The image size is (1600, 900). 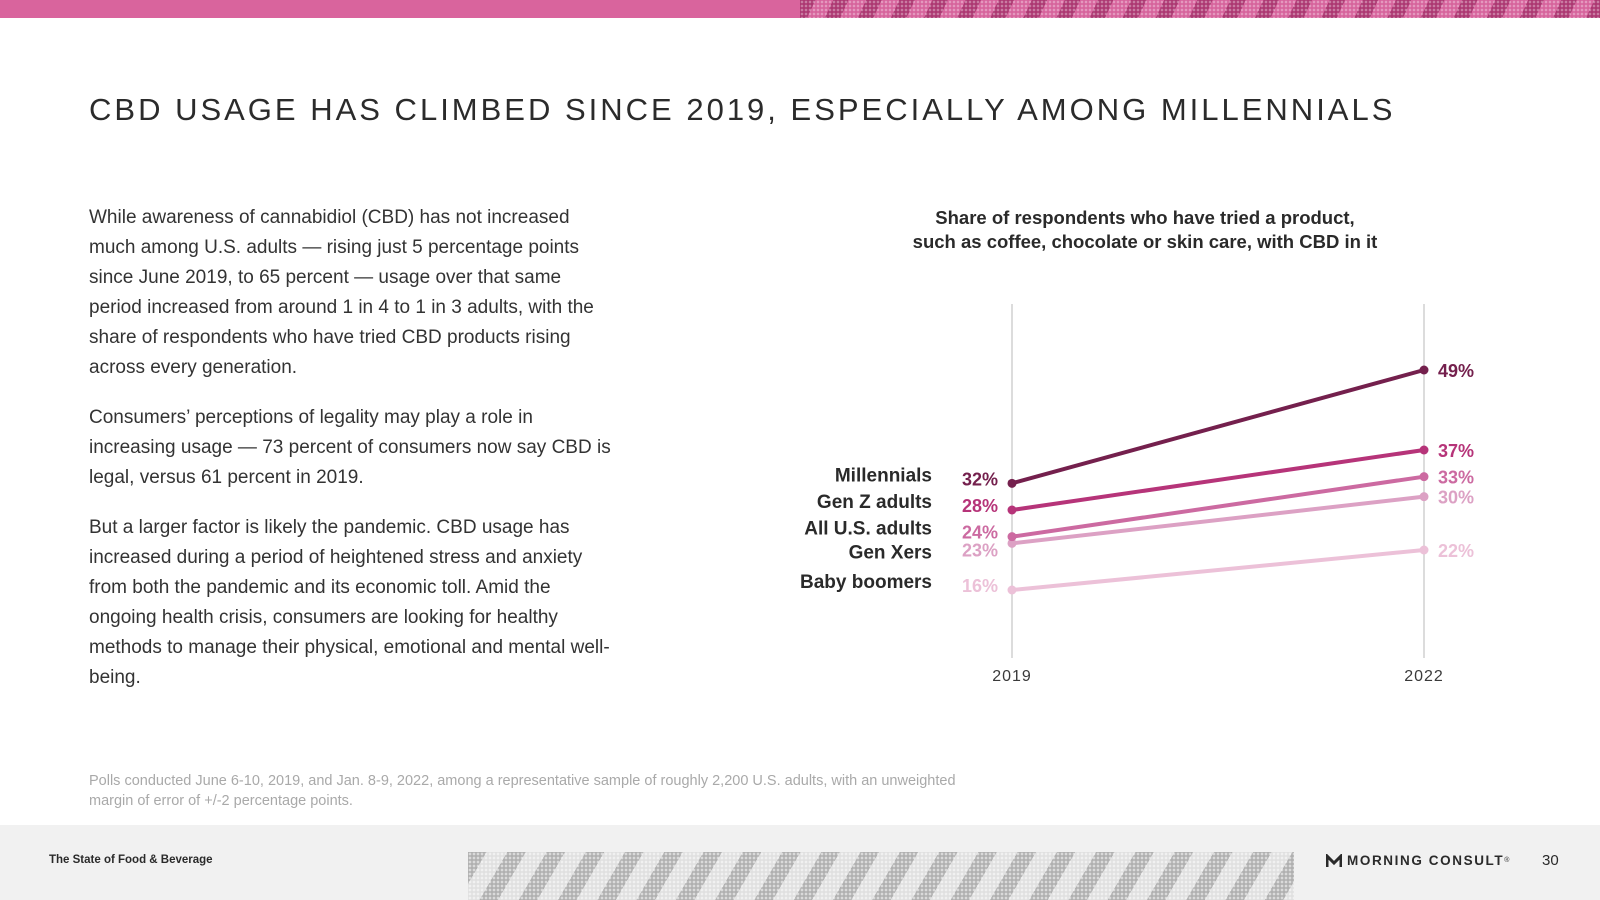 I want to click on brand-logo: MORNING CONSULT ®, so click(x=1418, y=860).